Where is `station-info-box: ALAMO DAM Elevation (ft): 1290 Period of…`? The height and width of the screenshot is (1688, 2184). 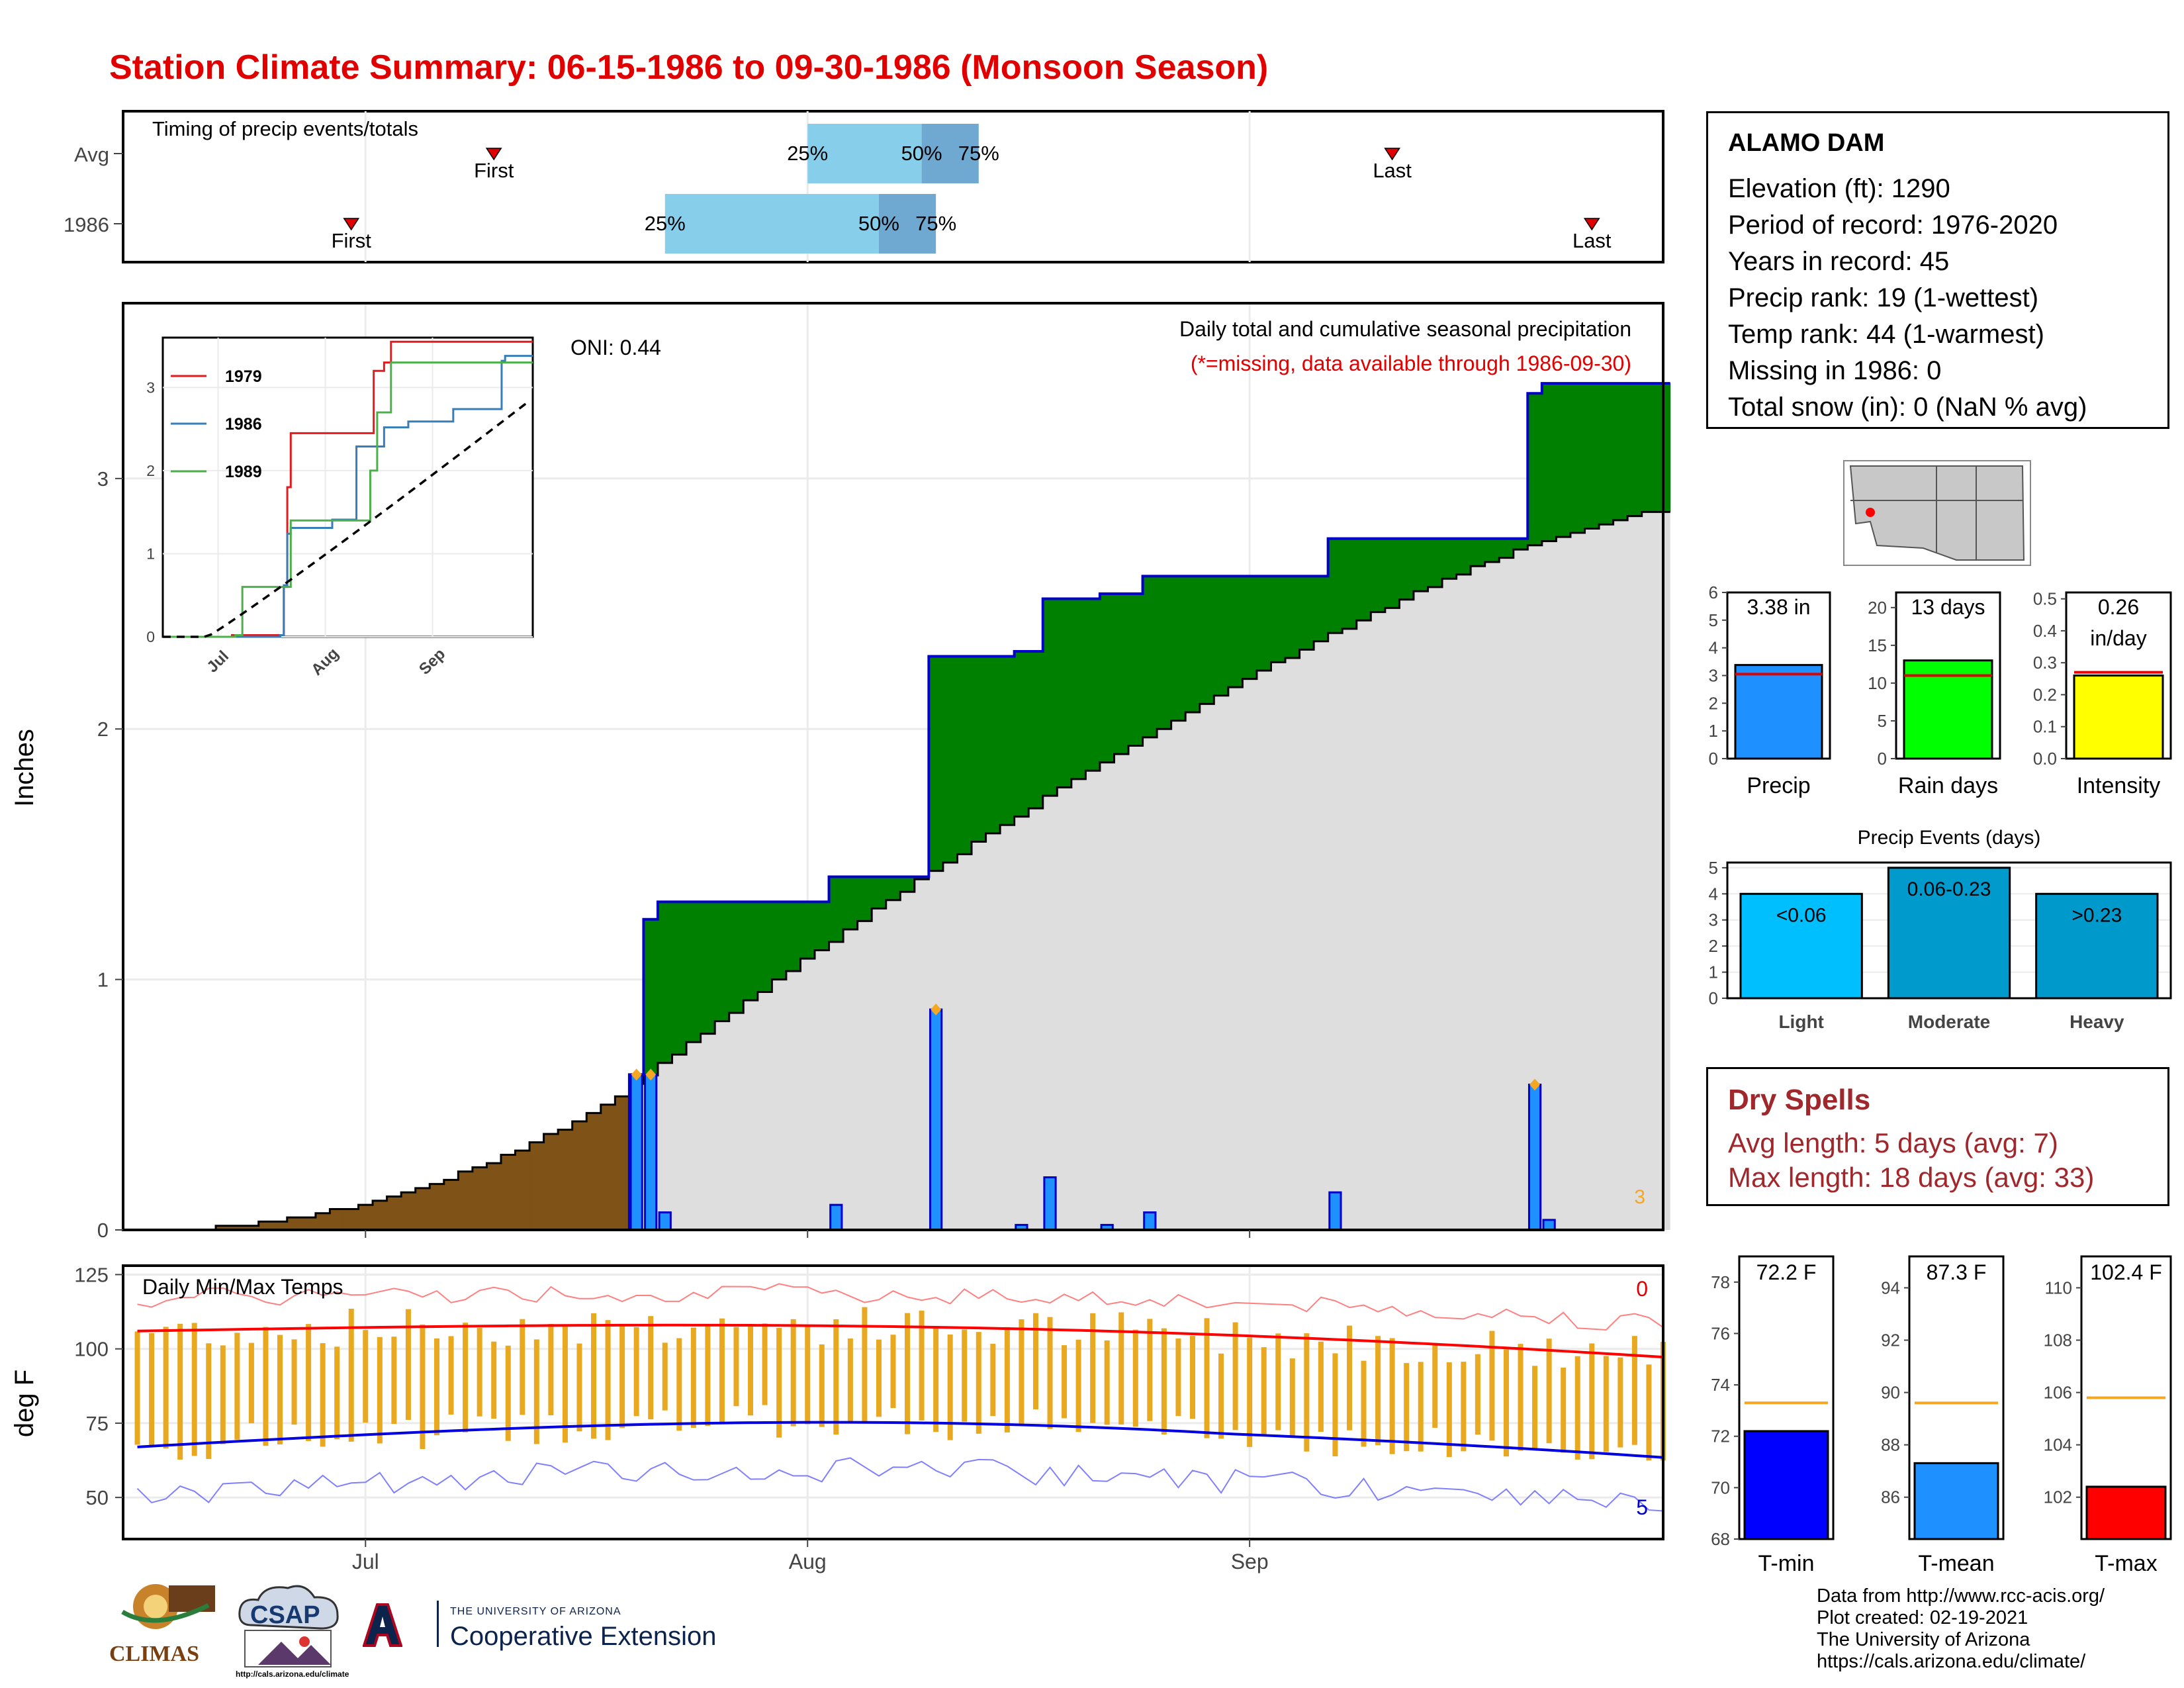
station-info-box: ALAMO DAM Elevation (ft): 1290 Period of… is located at coordinates (1937, 270).